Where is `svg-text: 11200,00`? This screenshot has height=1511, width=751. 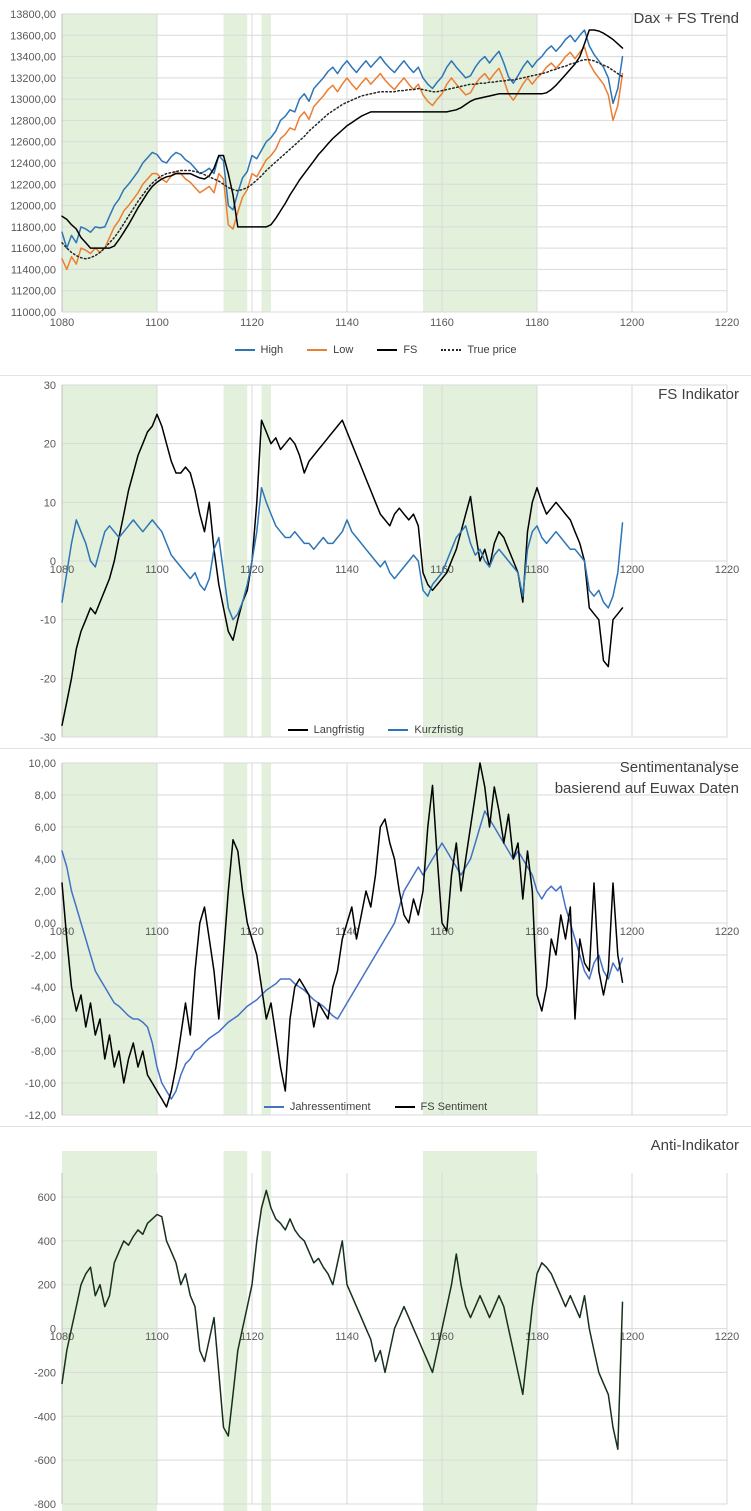 svg-text: 11200,00 is located at coordinates (33, 292).